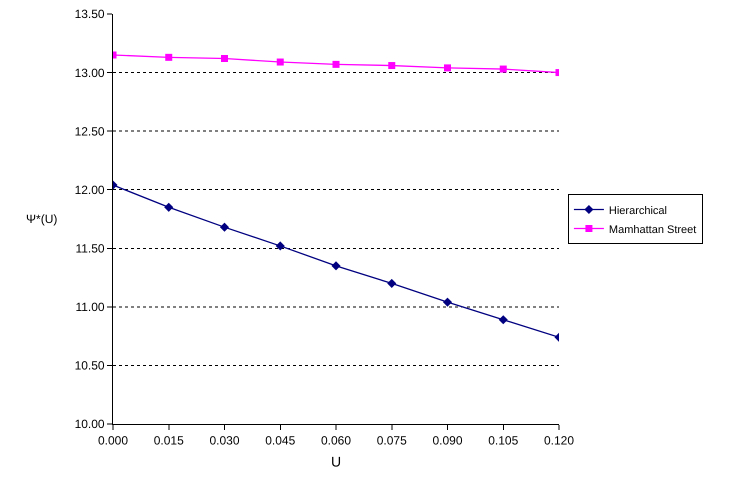  Describe the element at coordinates (336, 440) in the screenshot. I see `x-tick-label: 0.060` at that location.